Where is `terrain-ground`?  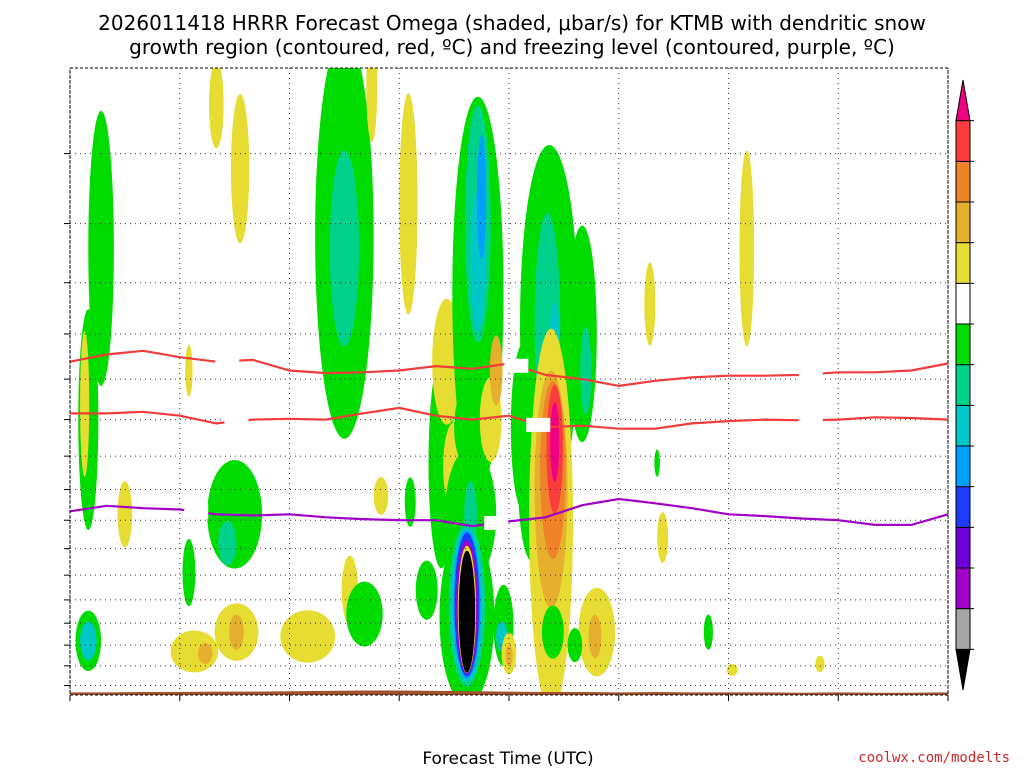
terrain-ground is located at coordinates (509, 692).